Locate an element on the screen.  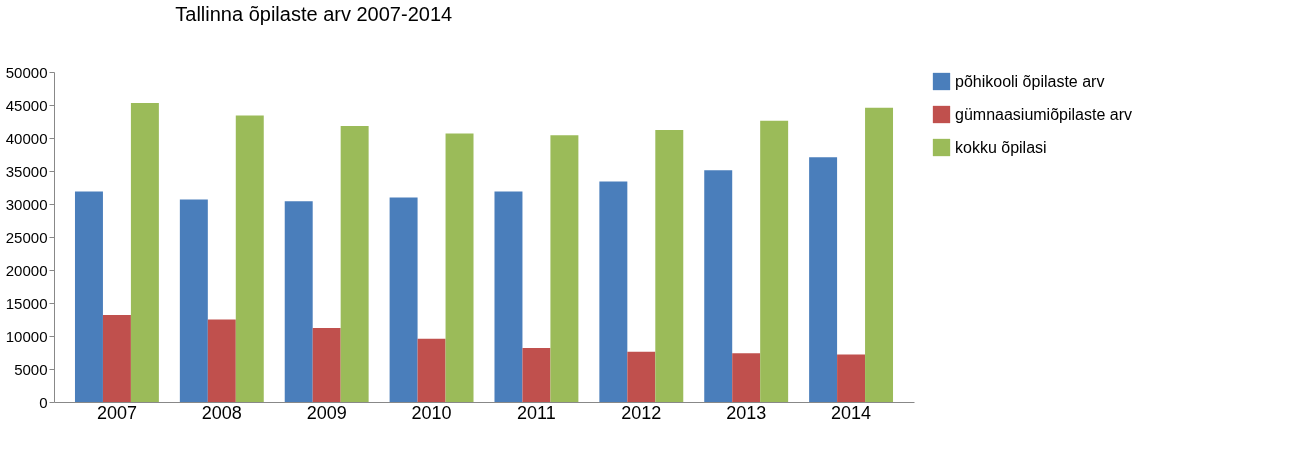
y-tick-label: 5000 is located at coordinates (31, 369).